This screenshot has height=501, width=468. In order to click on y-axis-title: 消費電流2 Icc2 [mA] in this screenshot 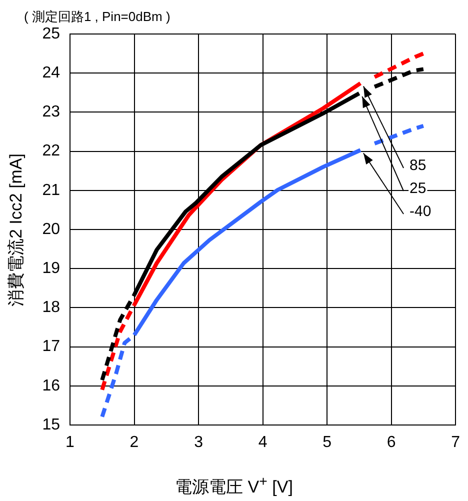, I will do `click(16, 230)`.